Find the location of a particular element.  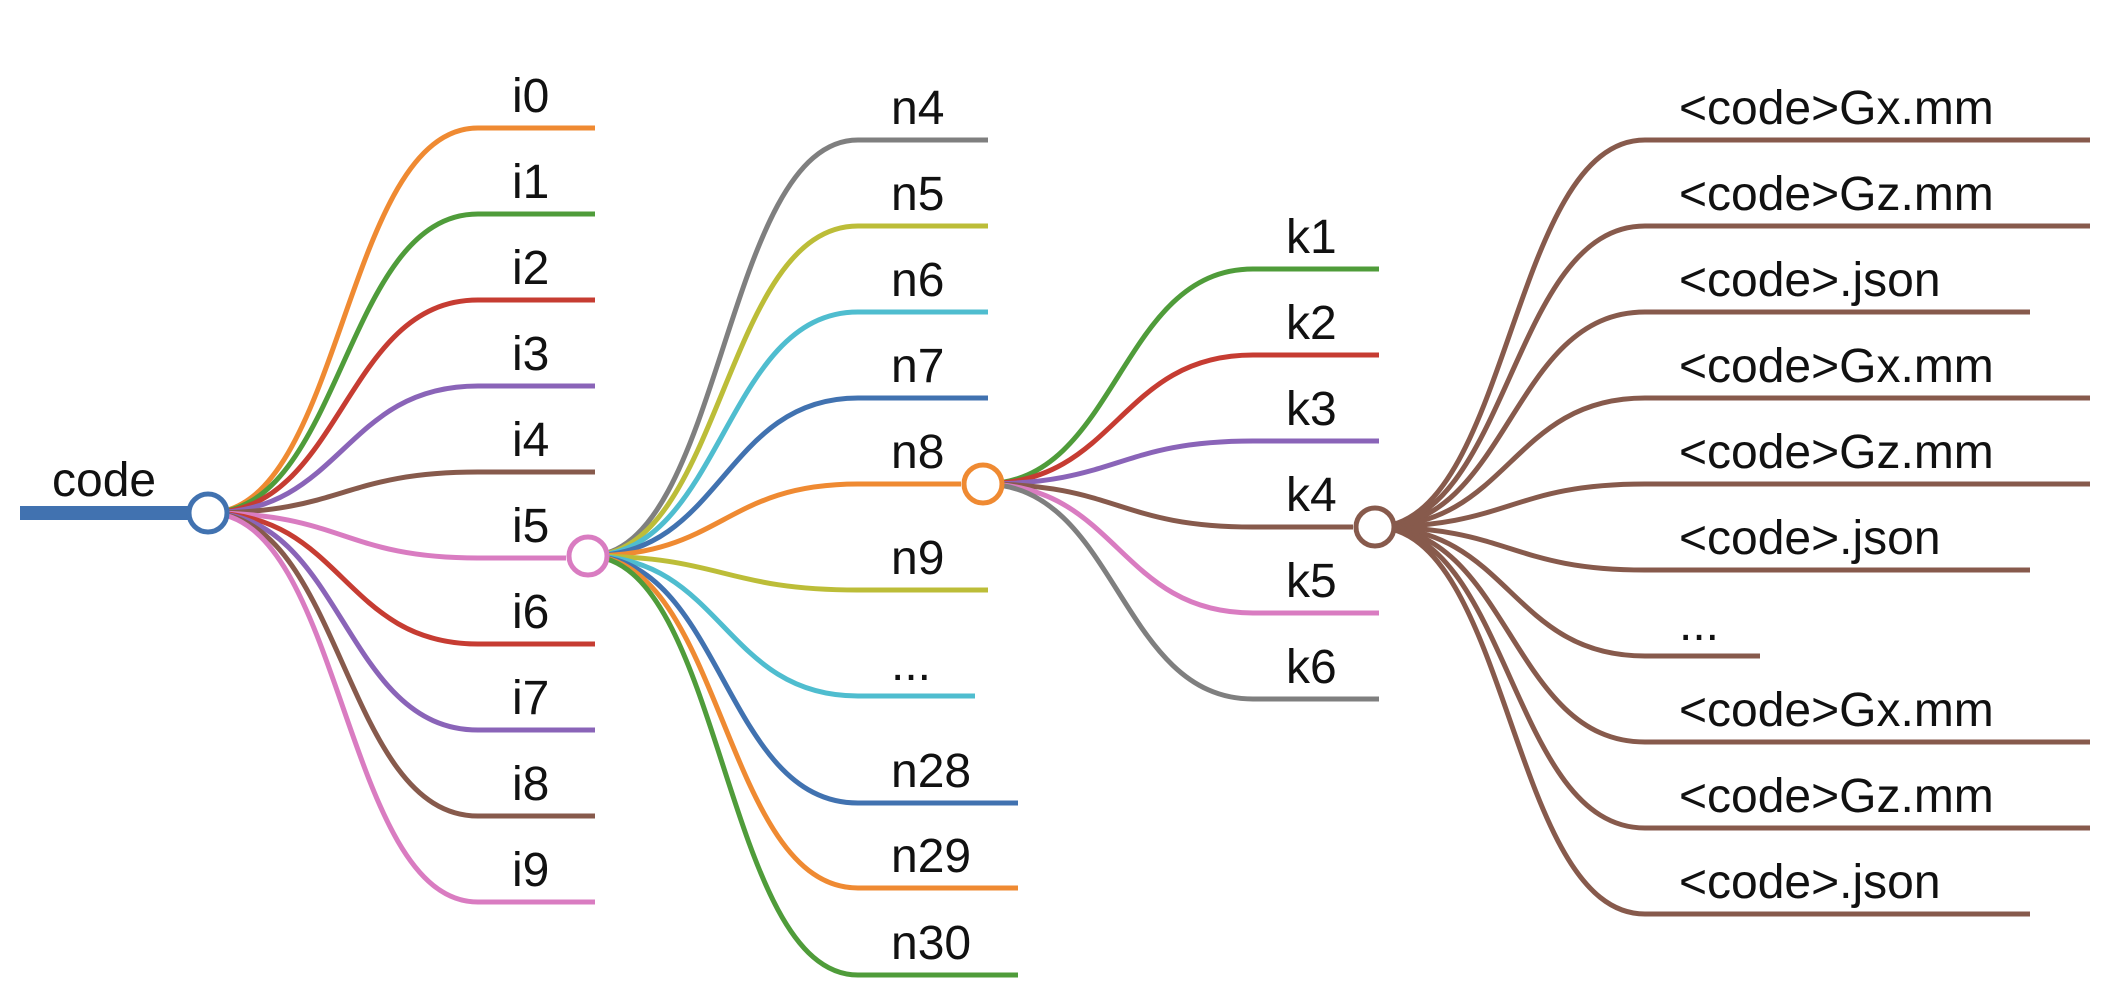

root-label: code is located at coordinates (104, 480).